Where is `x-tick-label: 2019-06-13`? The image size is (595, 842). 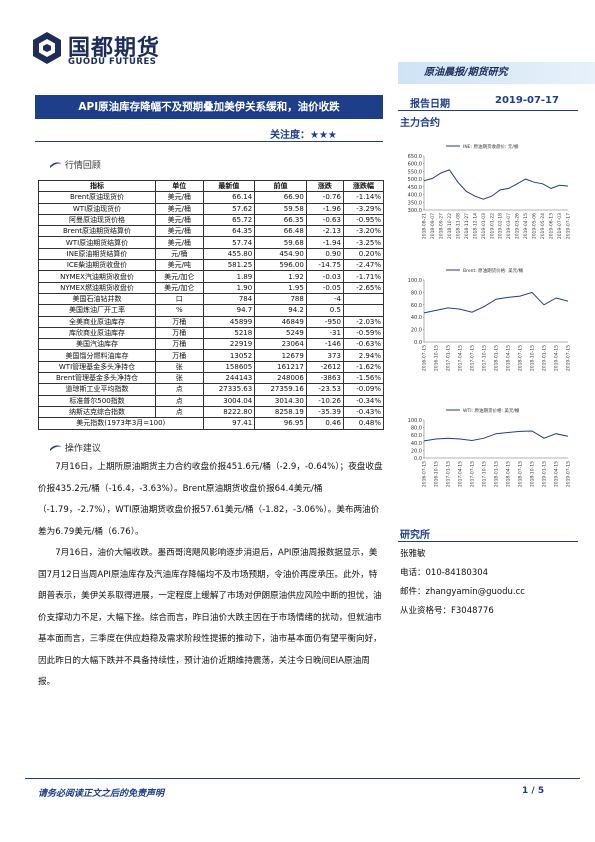 x-tick-label: 2019-06-13 is located at coordinates (552, 226).